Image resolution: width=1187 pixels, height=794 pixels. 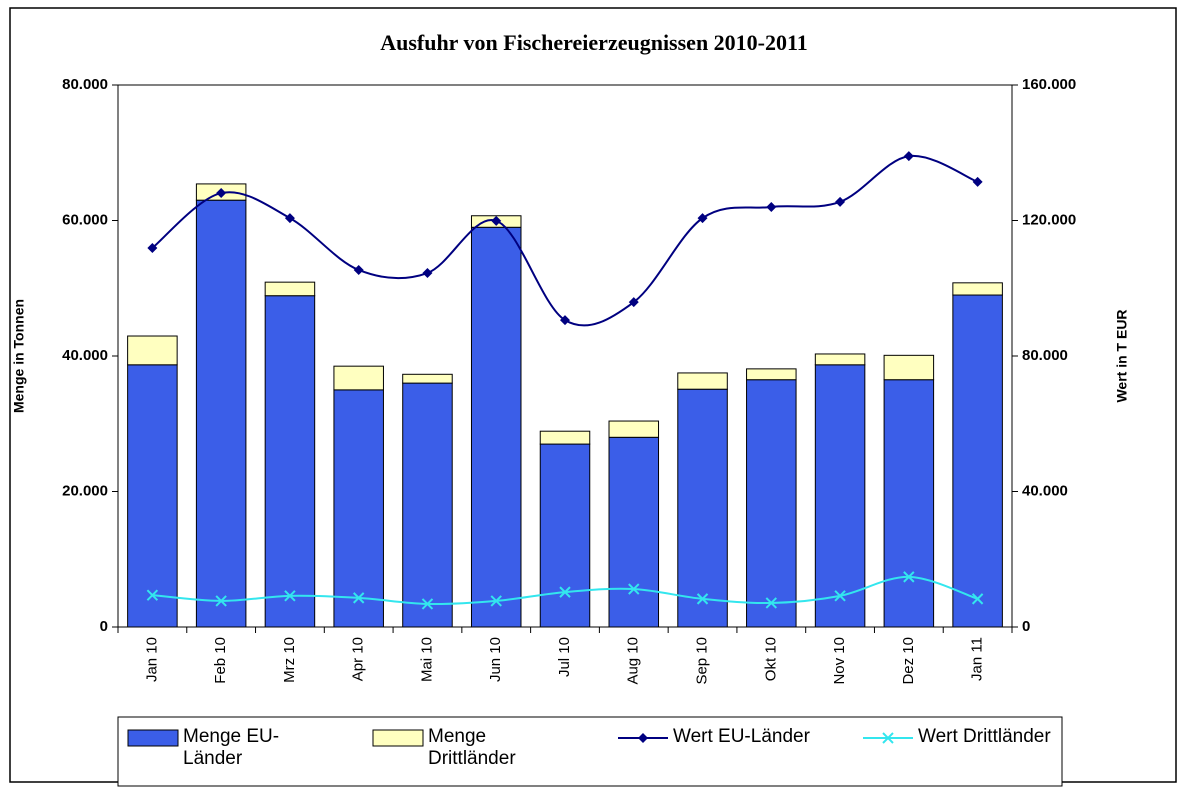 What do you see at coordinates (1045, 490) in the screenshot?
I see `y2-tick-label: 40.000` at bounding box center [1045, 490].